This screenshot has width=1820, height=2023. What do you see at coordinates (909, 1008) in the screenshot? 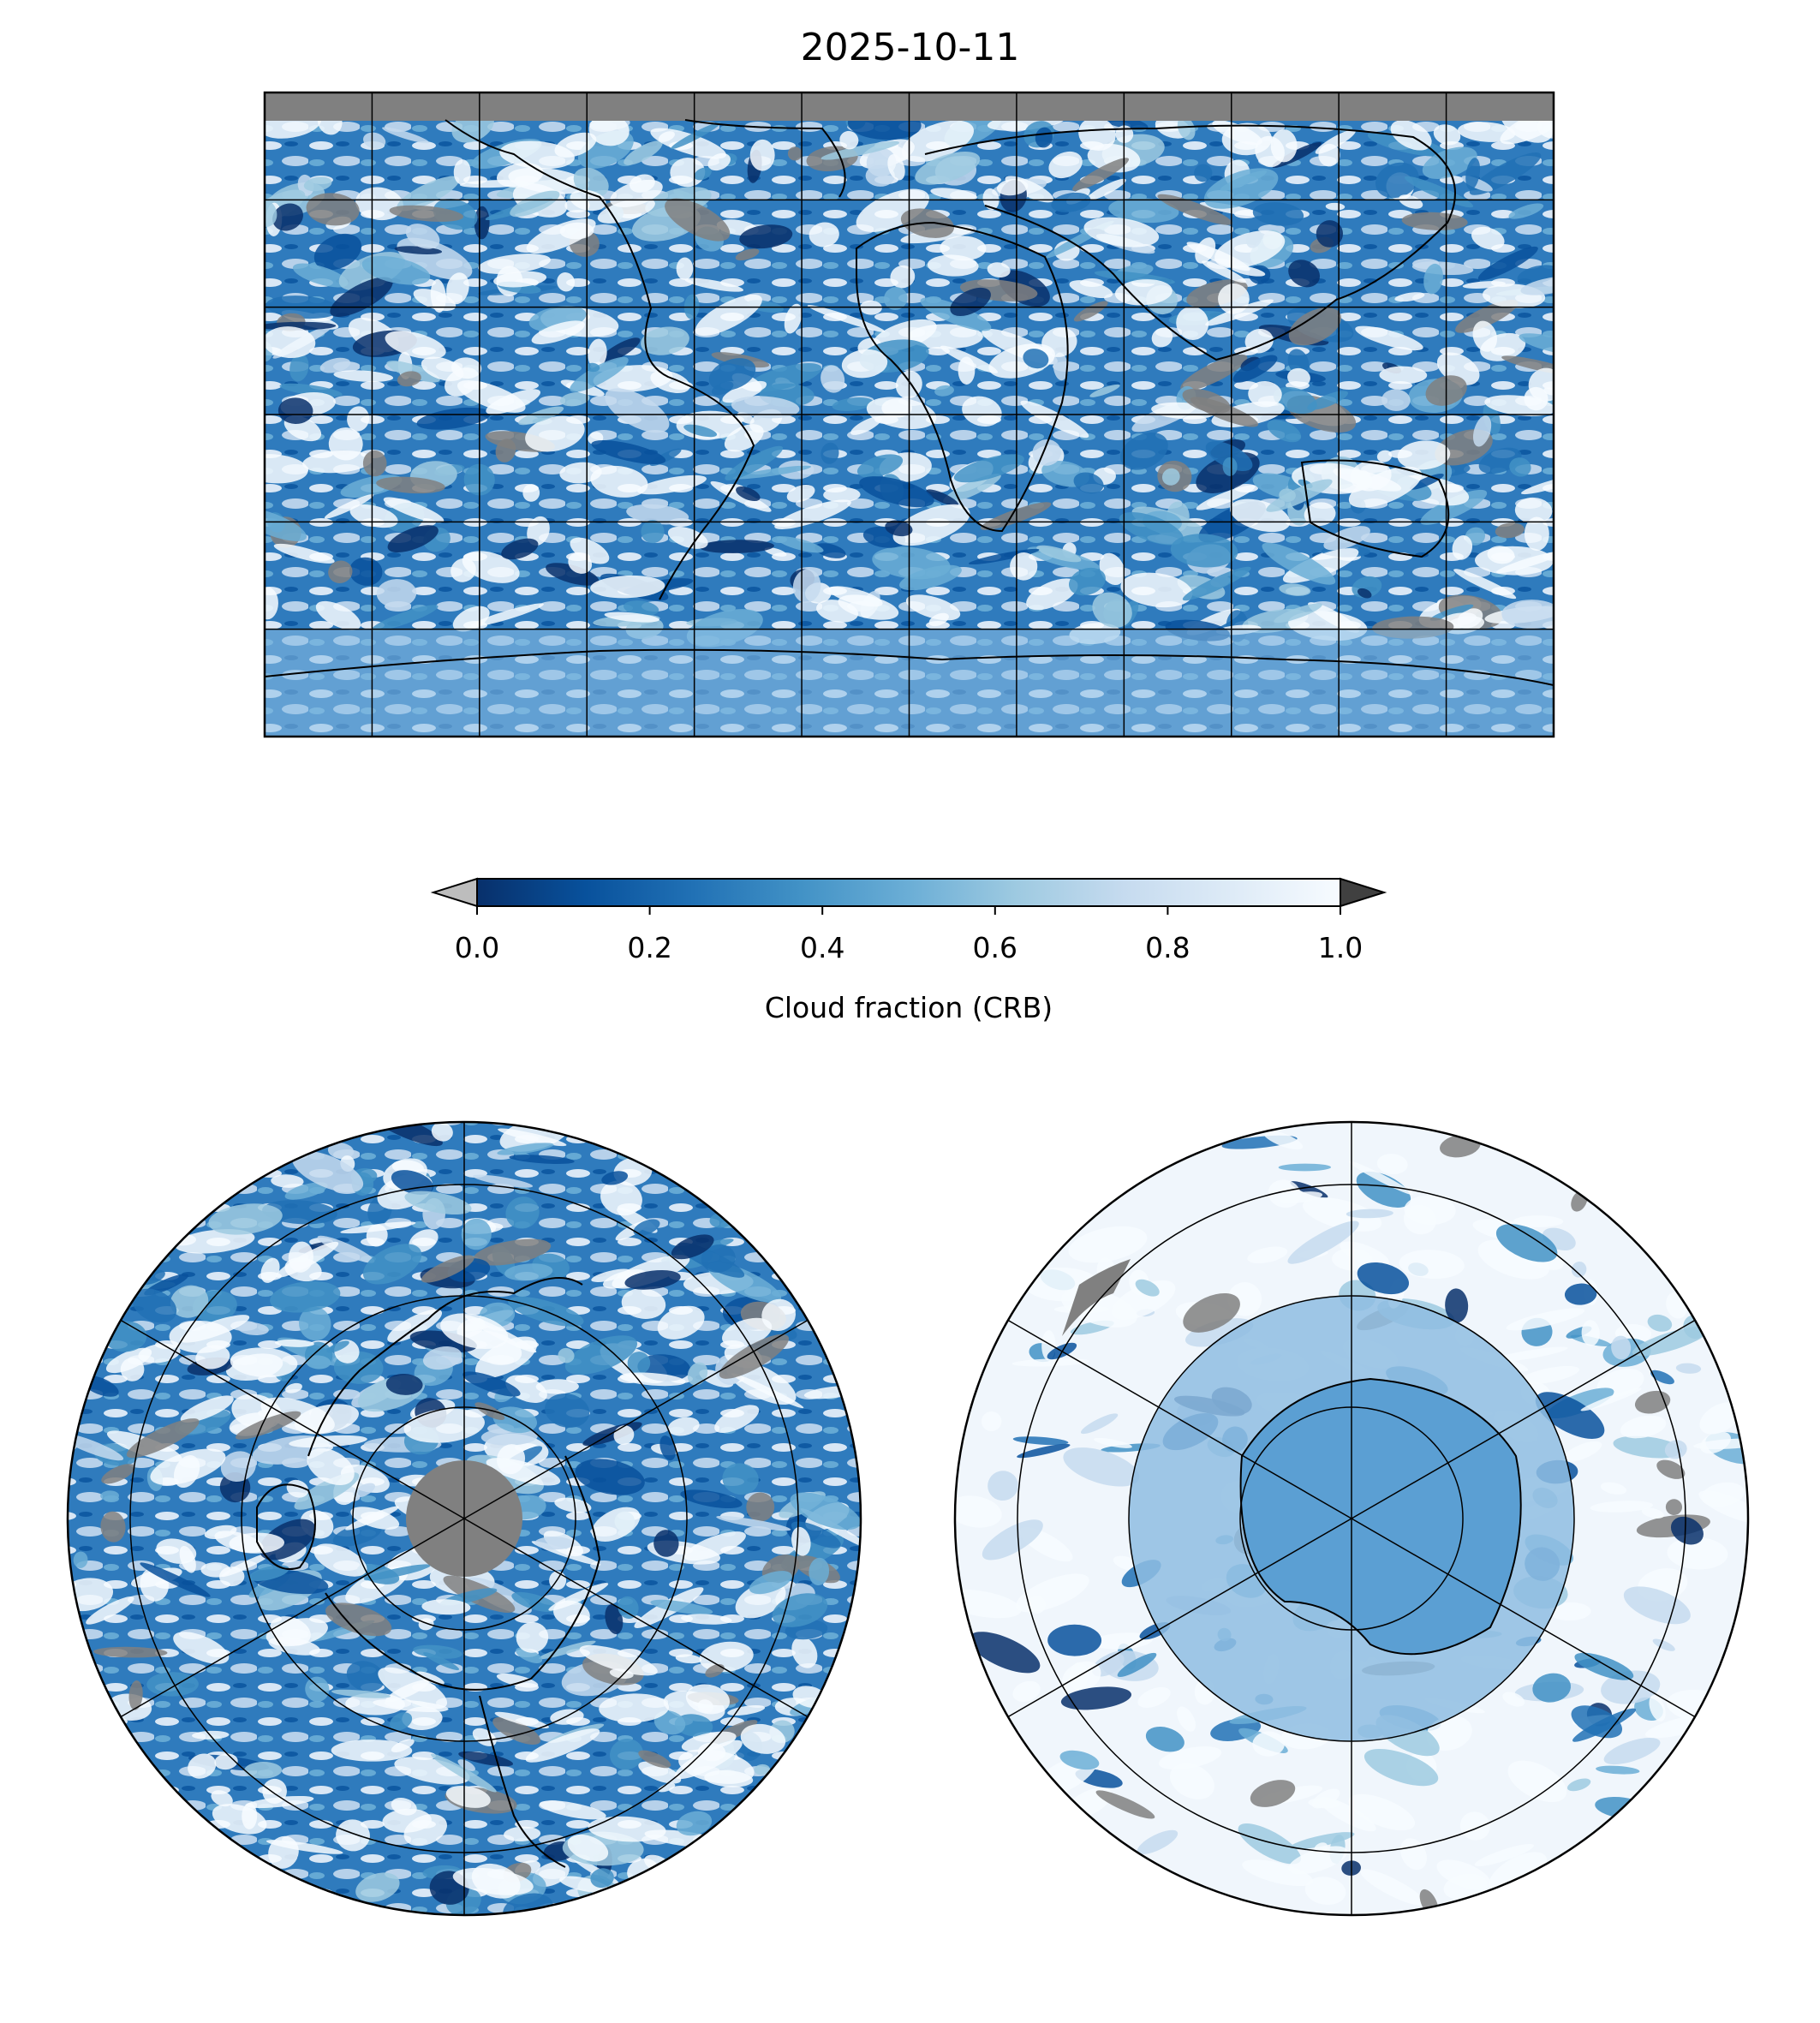
I see `colorbar-label: Cloud fraction (CRB)` at bounding box center [909, 1008].